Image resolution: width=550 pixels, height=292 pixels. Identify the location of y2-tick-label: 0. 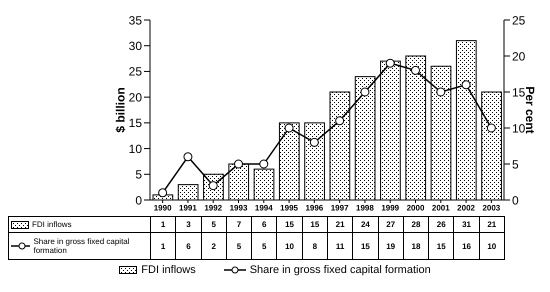
(515, 200).